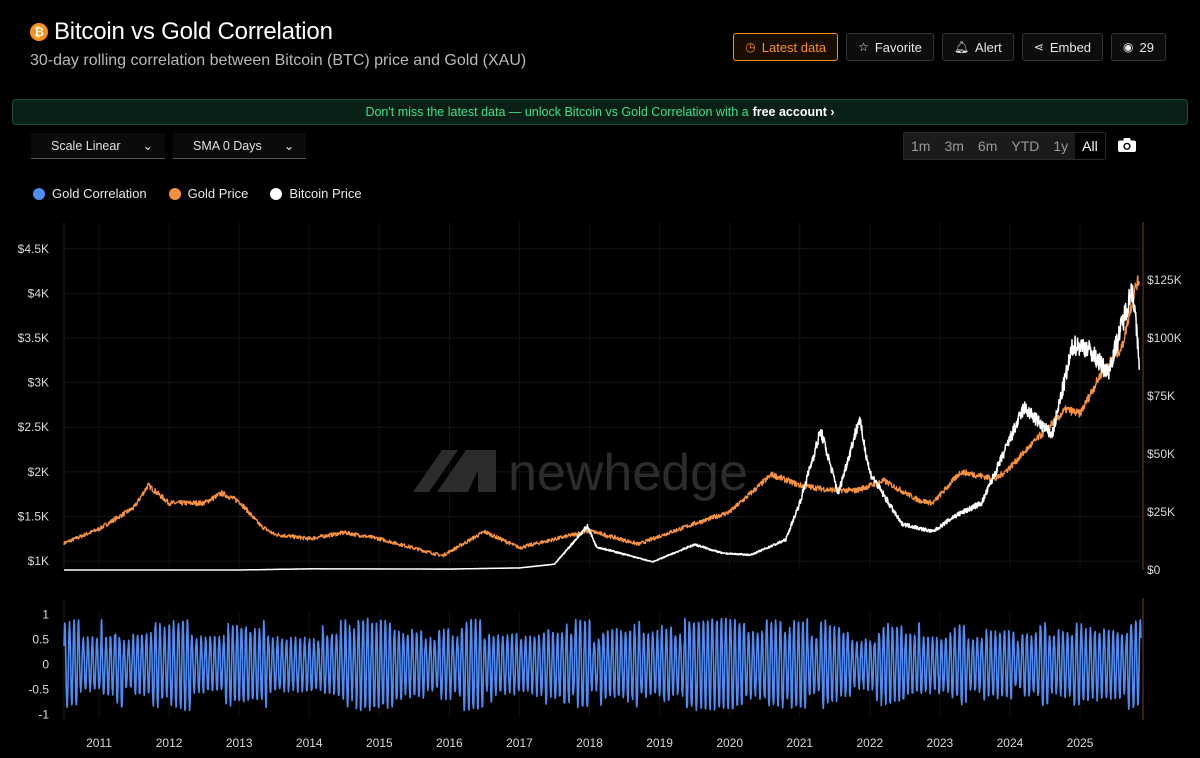  What do you see at coordinates (729, 743) in the screenshot?
I see `x-axis-tick-label: 2020` at bounding box center [729, 743].